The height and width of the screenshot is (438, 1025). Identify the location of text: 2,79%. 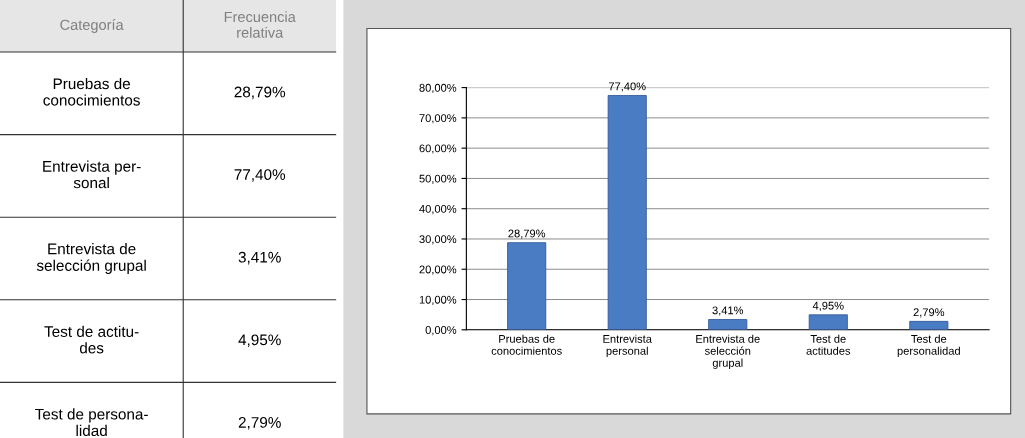
(259, 423).